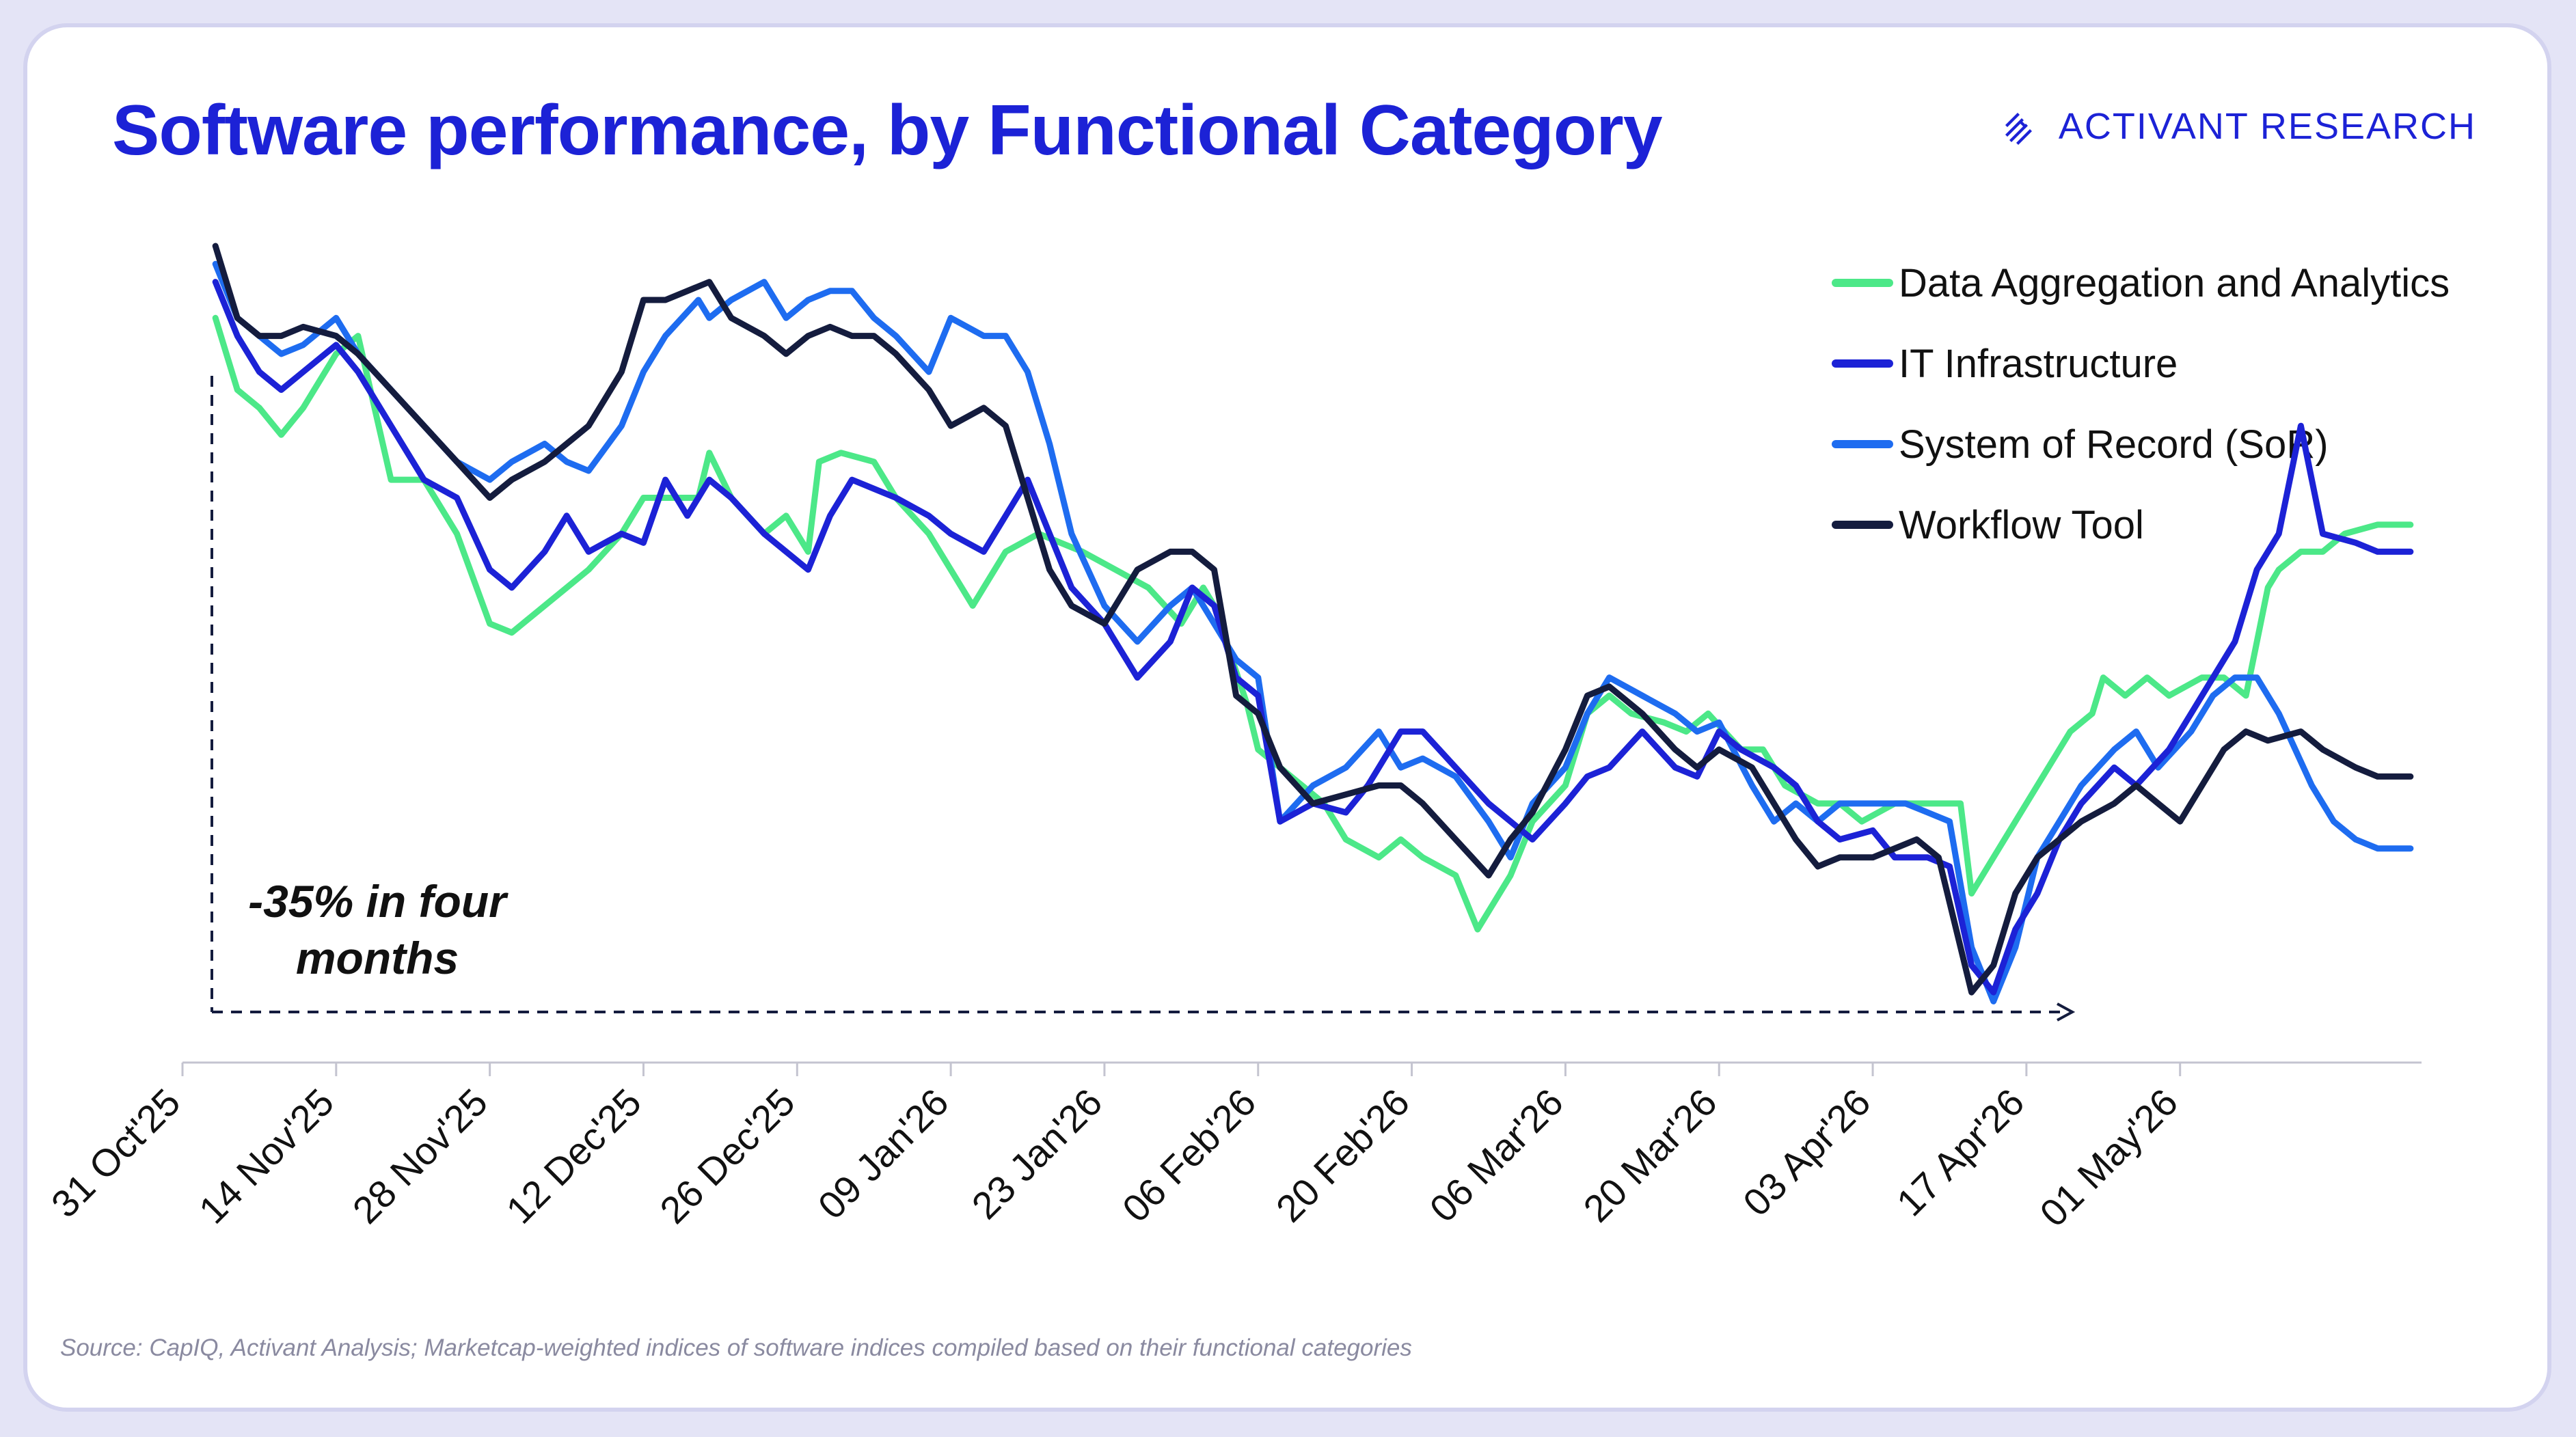  I want to click on legend-item-system-of-record-sor: System of Record (SoR), so click(2141, 444).